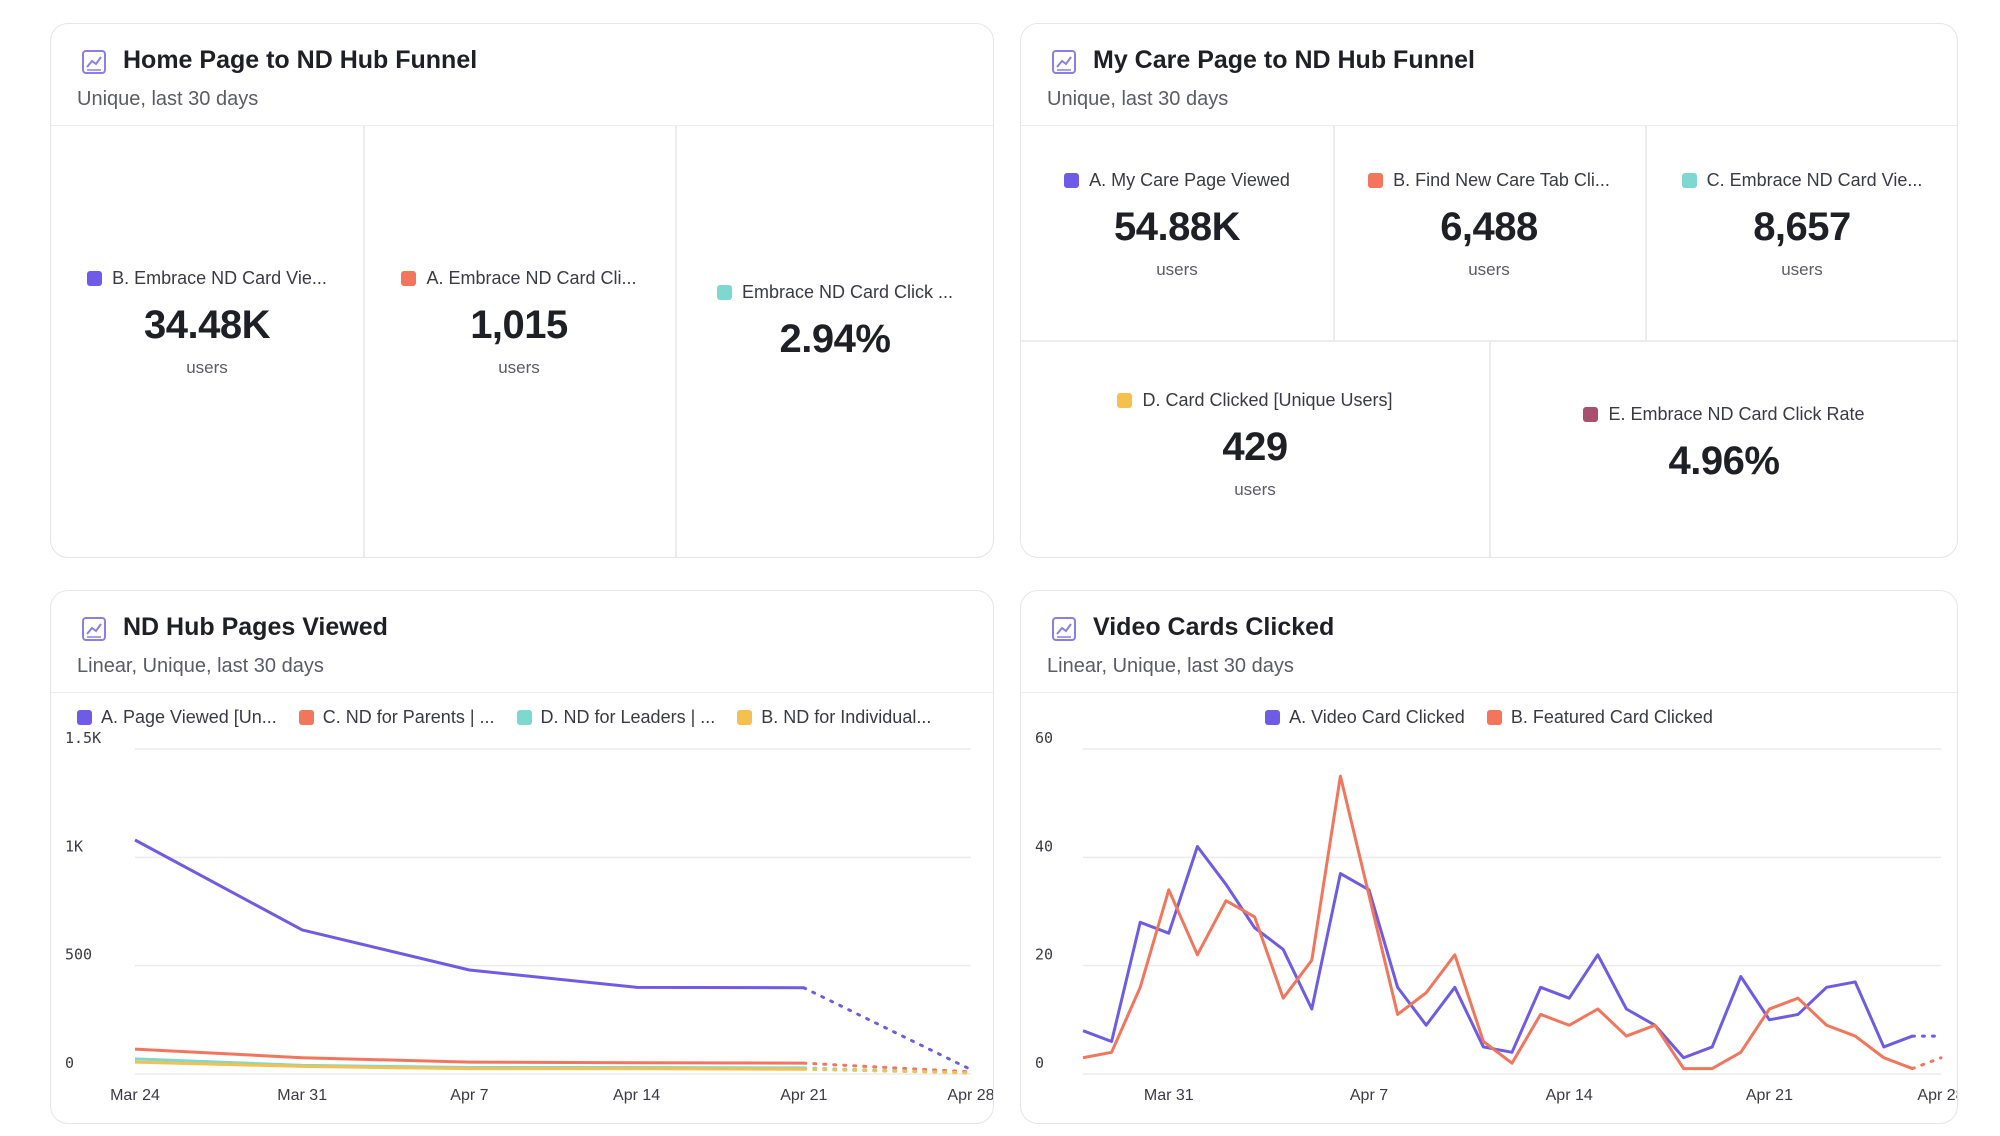 Image resolution: width=2000 pixels, height=1136 pixels. I want to click on metric-label: D. Card Clicked [Unique Users], so click(1255, 400).